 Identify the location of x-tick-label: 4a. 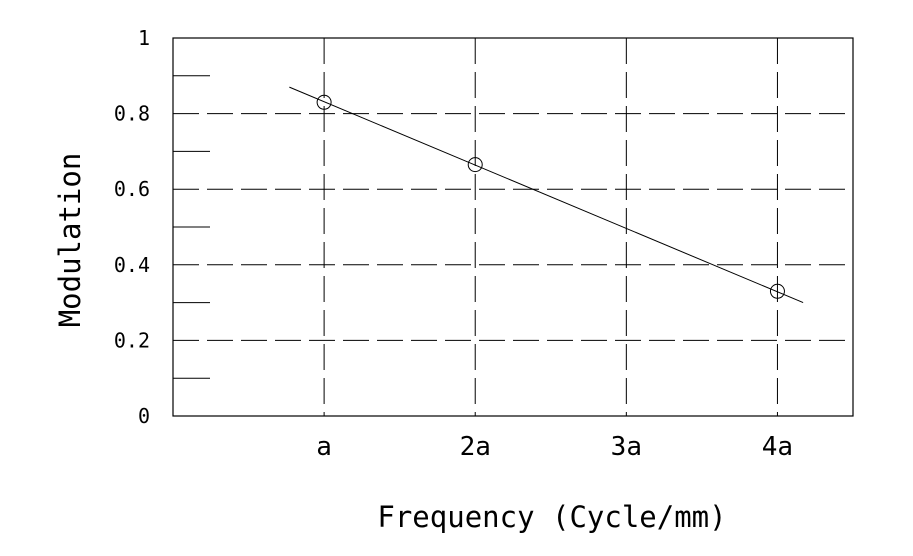
(777, 447).